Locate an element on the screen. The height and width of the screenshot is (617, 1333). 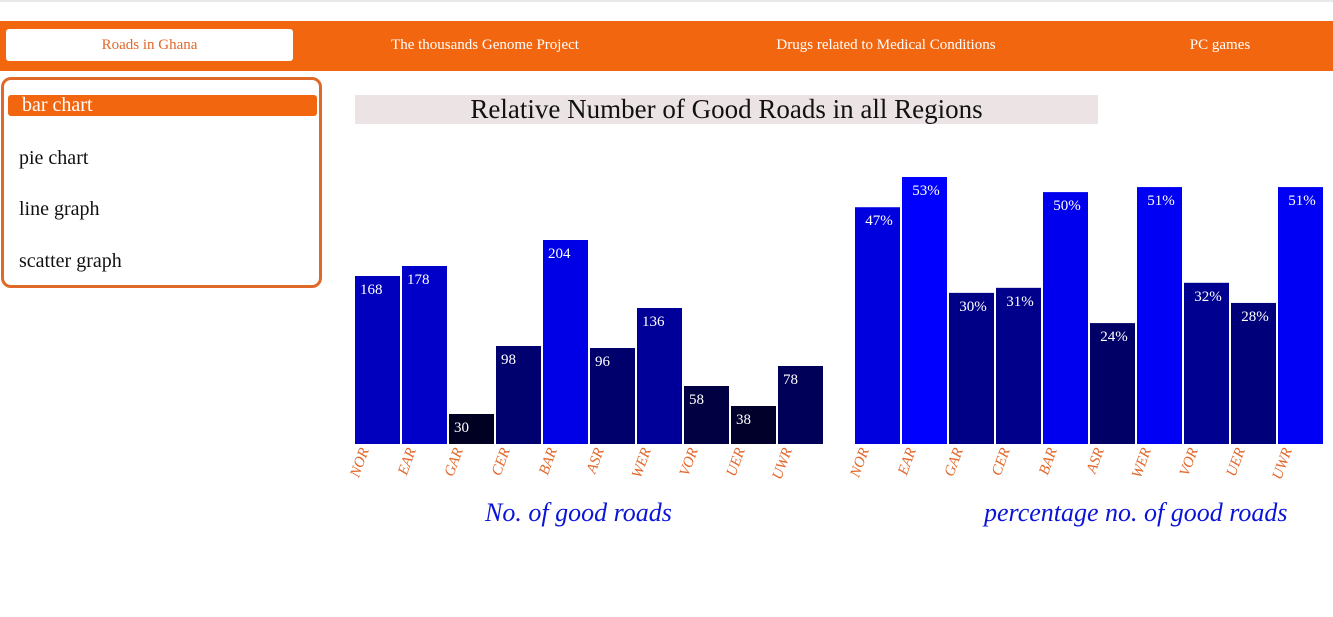
chart1-data-label-ear: 178 is located at coordinates (418, 280).